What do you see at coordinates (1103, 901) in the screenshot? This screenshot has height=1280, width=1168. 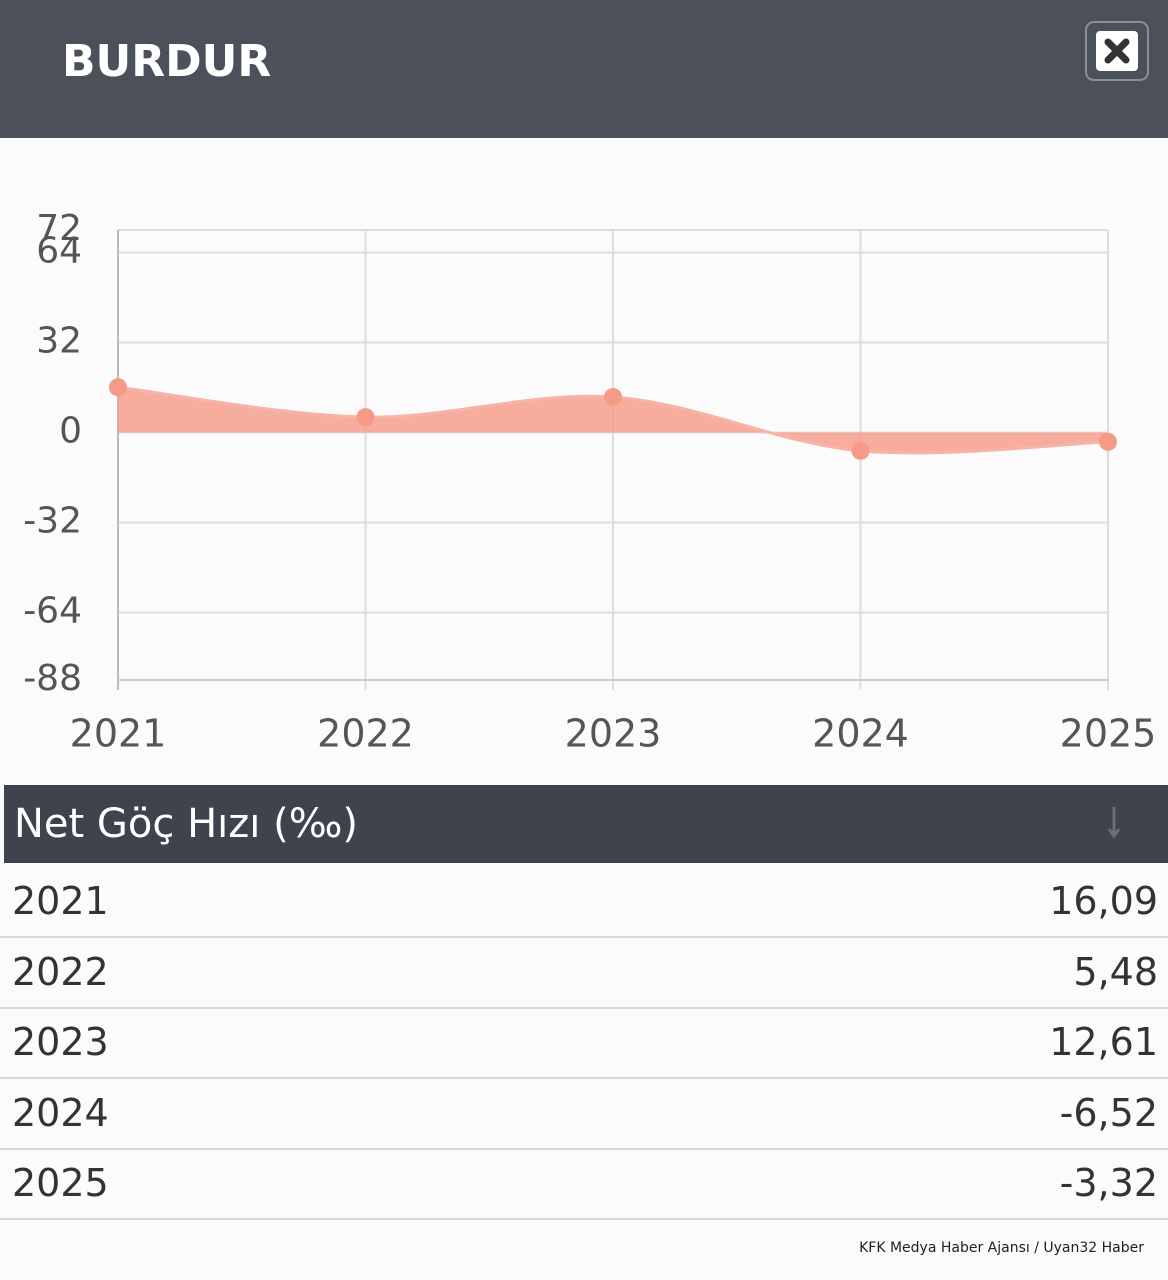 I see `value-cell: 16,09` at bounding box center [1103, 901].